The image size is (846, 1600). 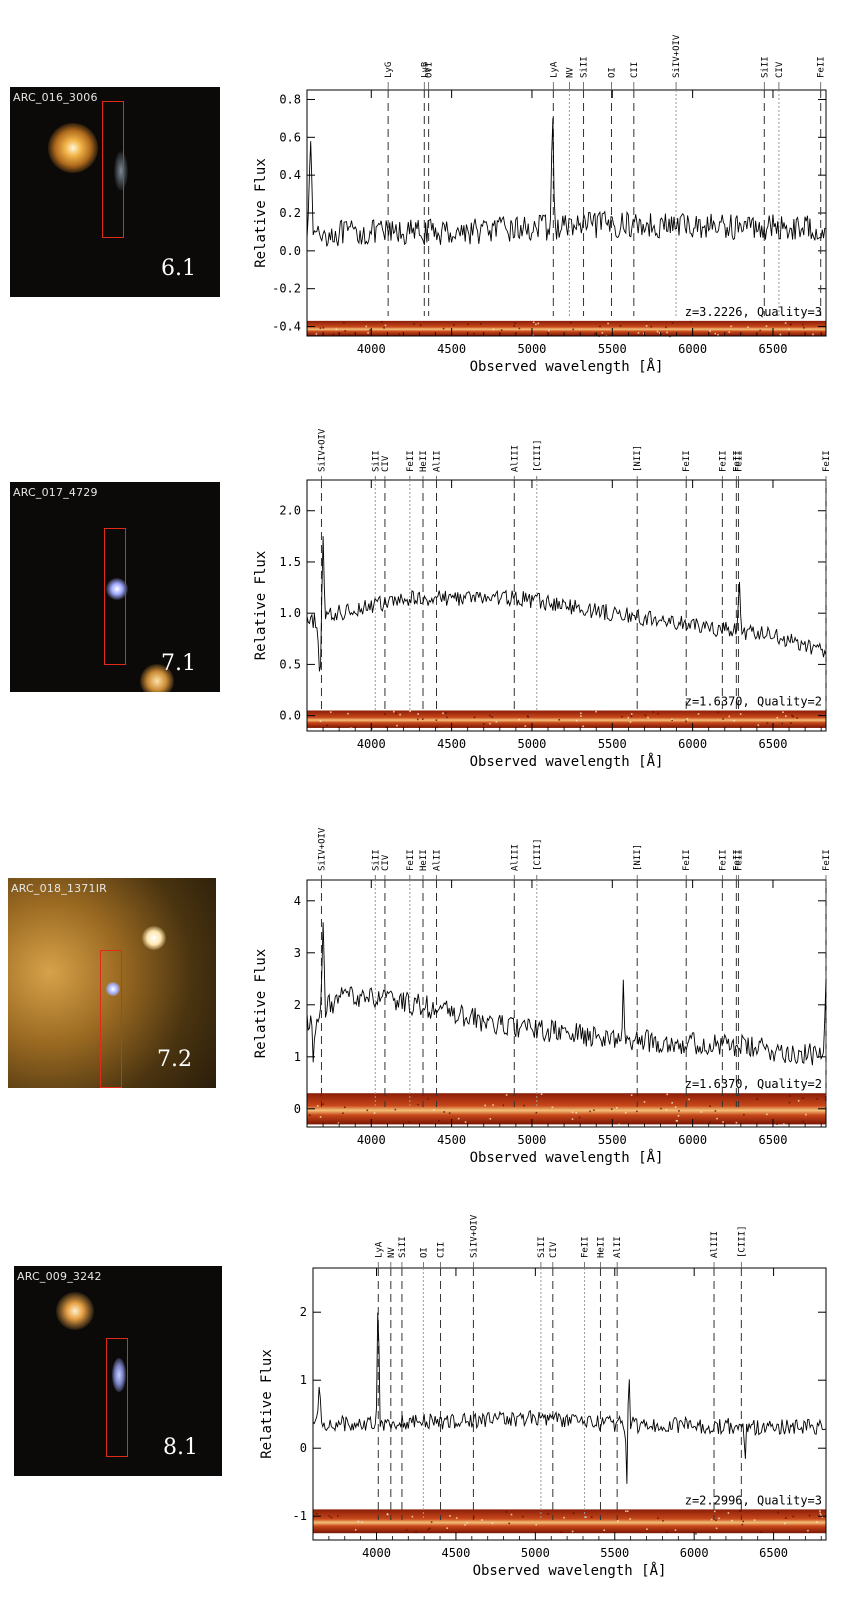 I want to click on y-tick-label: 3, so click(x=297, y=953).